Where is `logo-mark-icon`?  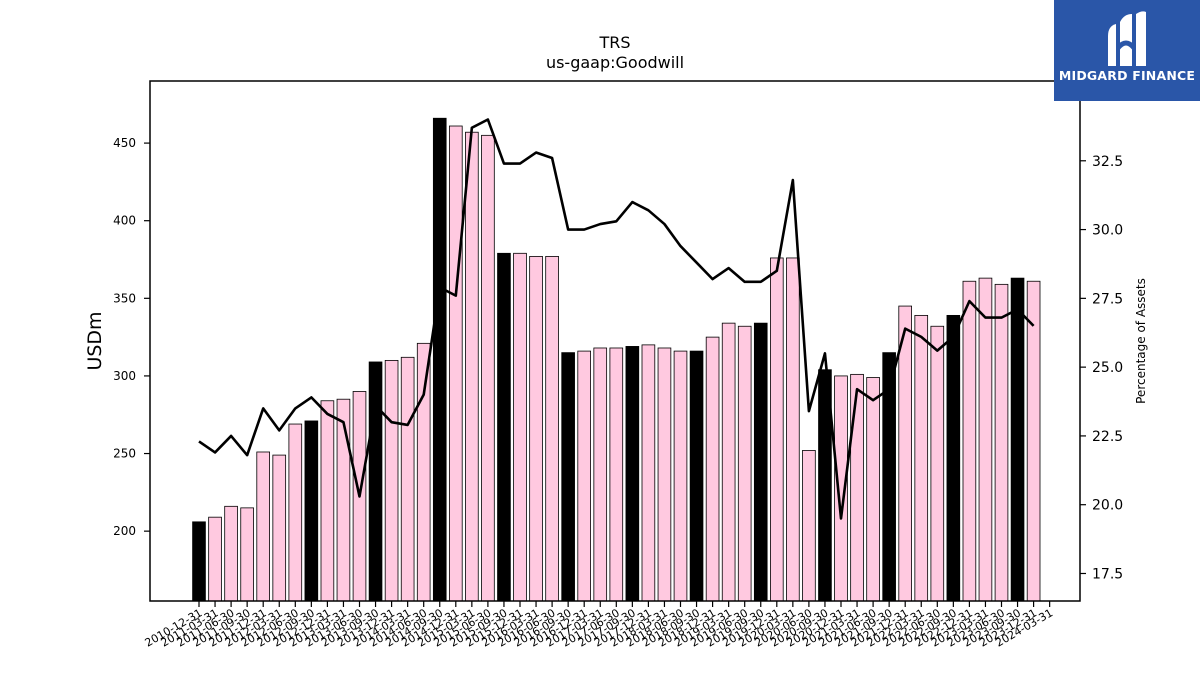 logo-mark-icon is located at coordinates (1127, 39).